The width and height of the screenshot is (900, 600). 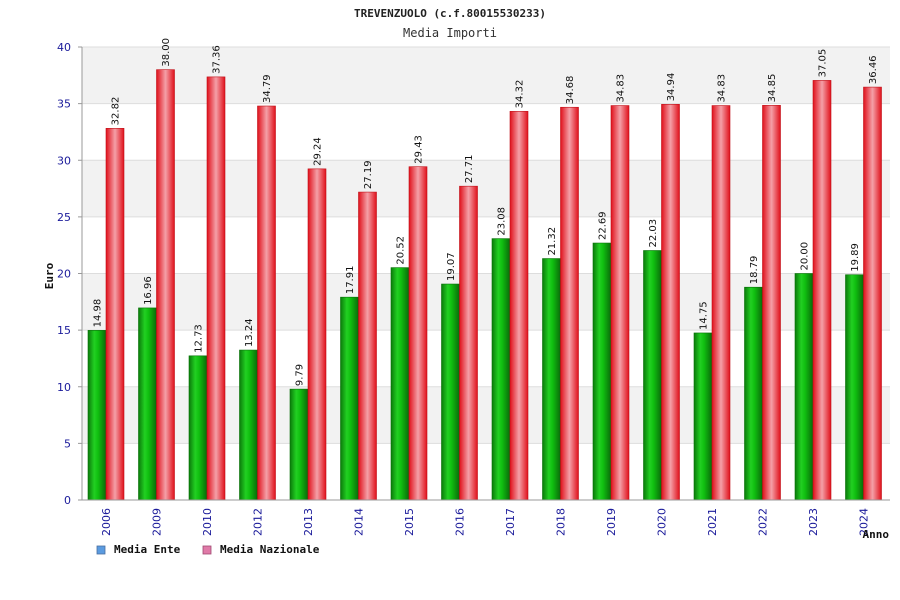 I want to click on y-axis-ticks: 0 5 10 15 20 25 30 35 40, so click(x=64, y=274).